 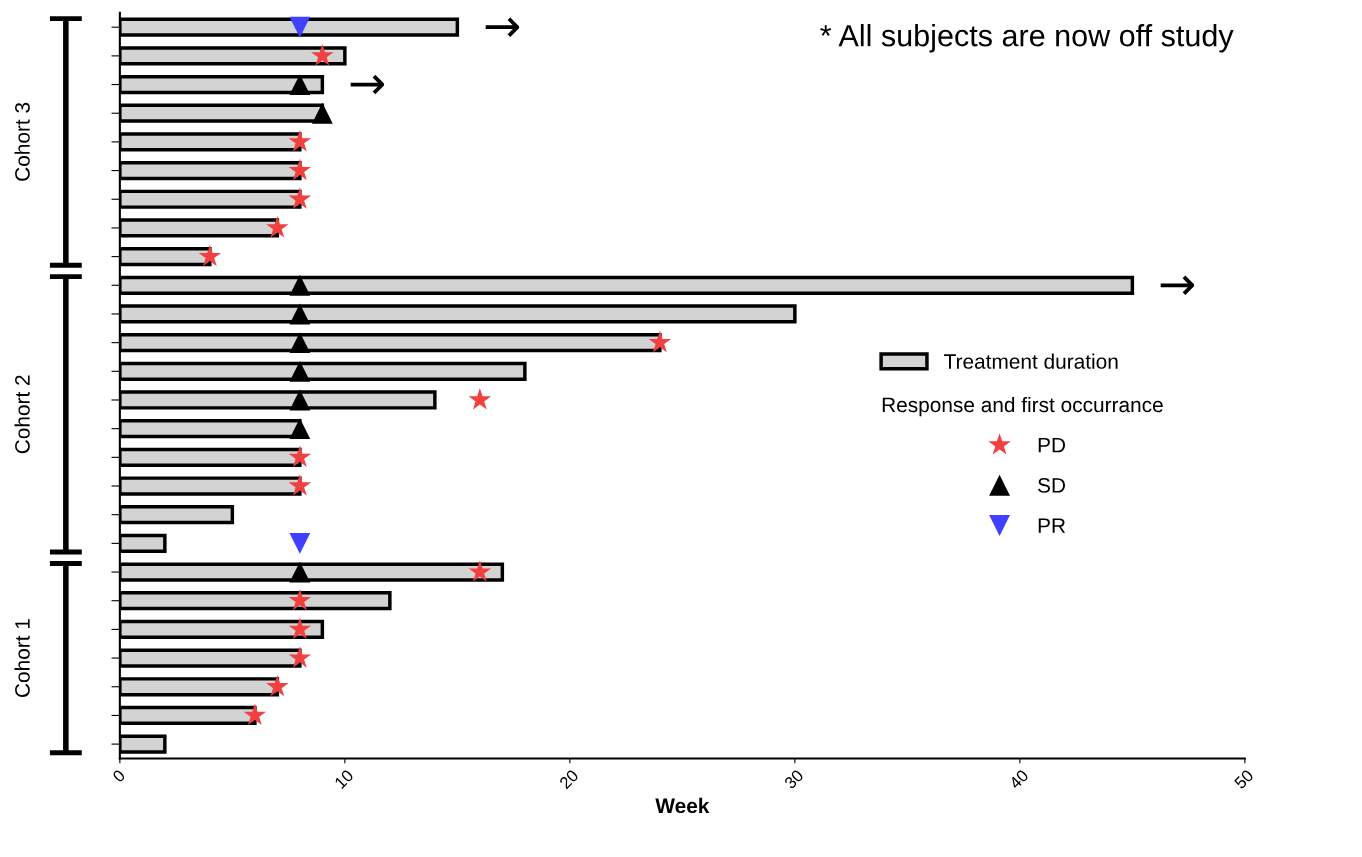 I want to click on legend-label: Treatment duration, so click(x=1031, y=361).